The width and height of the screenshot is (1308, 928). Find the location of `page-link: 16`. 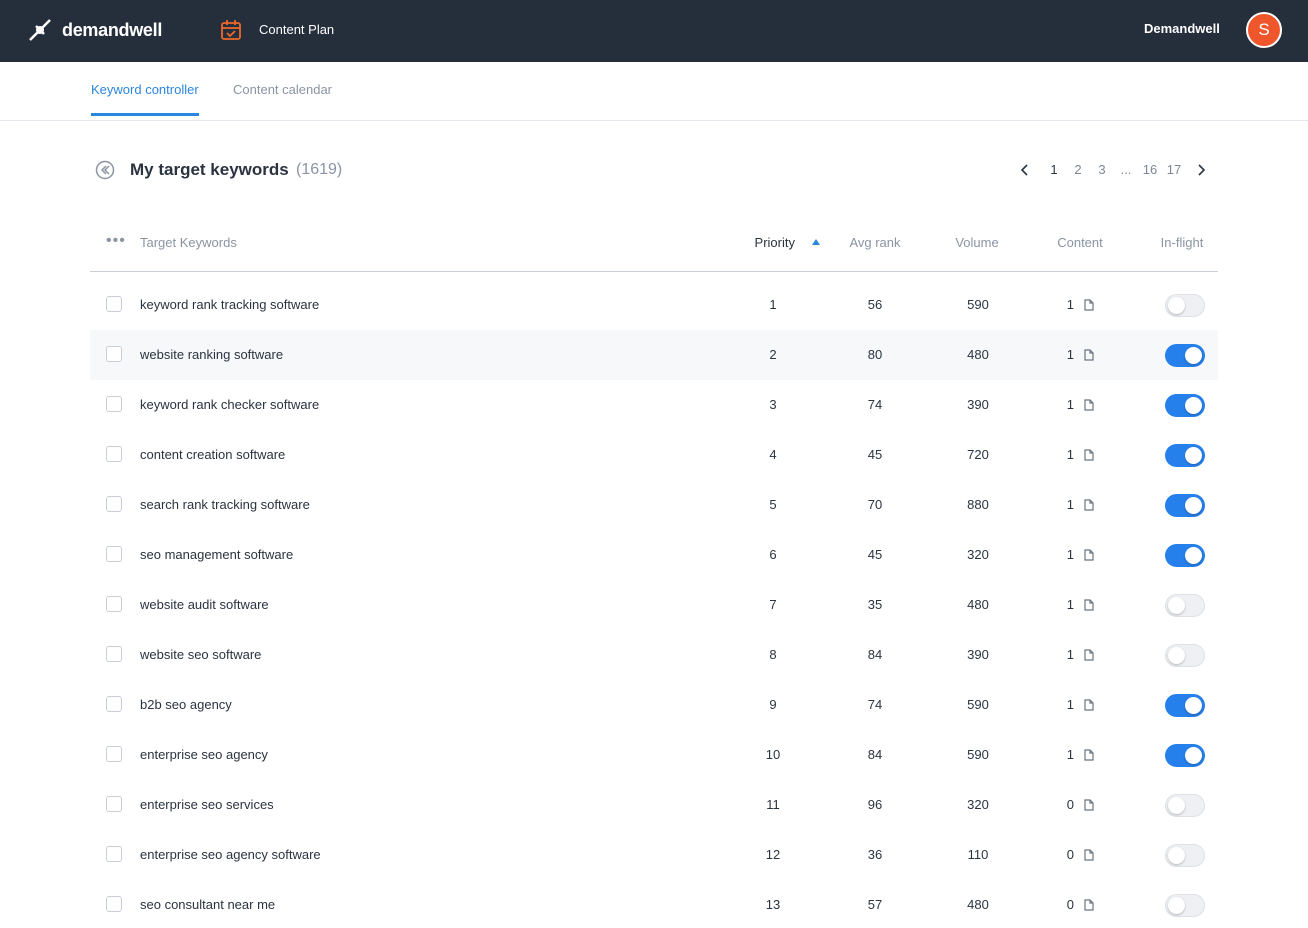

page-link: 16 is located at coordinates (1150, 169).